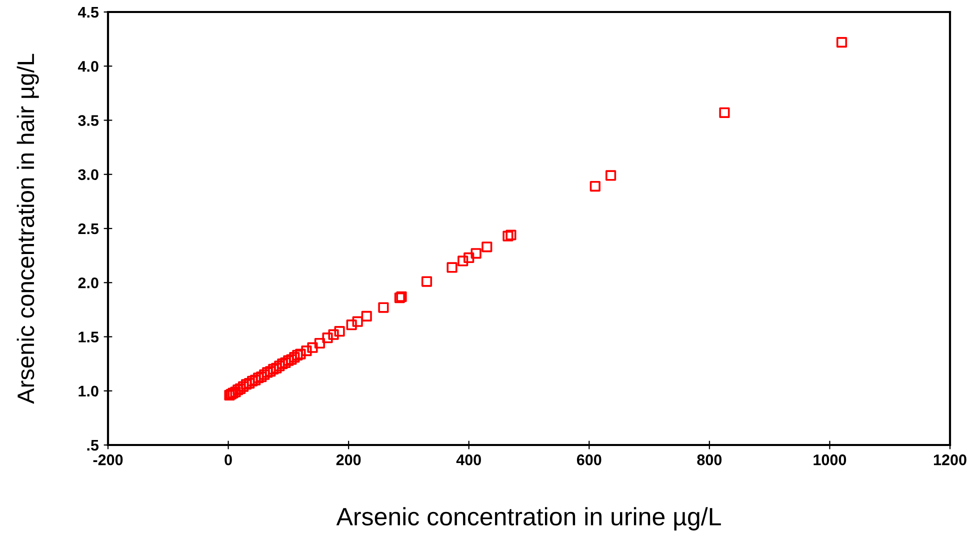 This screenshot has height=548, width=977. What do you see at coordinates (108, 460) in the screenshot?
I see `x-tick-label: -200` at bounding box center [108, 460].